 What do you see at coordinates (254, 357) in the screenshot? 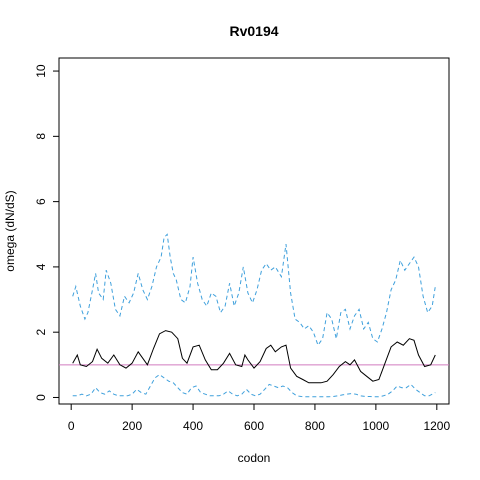
I see `series-line-estimate` at bounding box center [254, 357].